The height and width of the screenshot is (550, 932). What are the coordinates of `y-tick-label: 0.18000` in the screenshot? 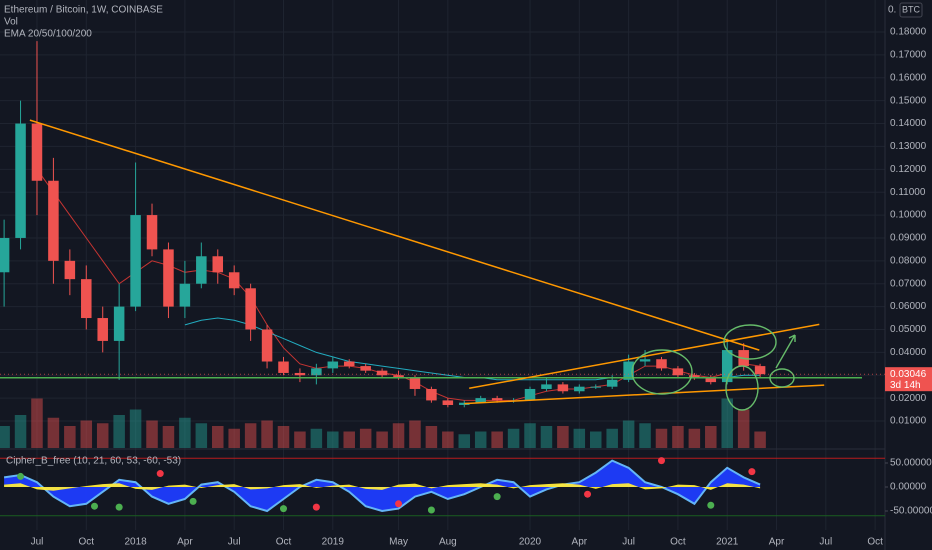 It's located at (908, 32).